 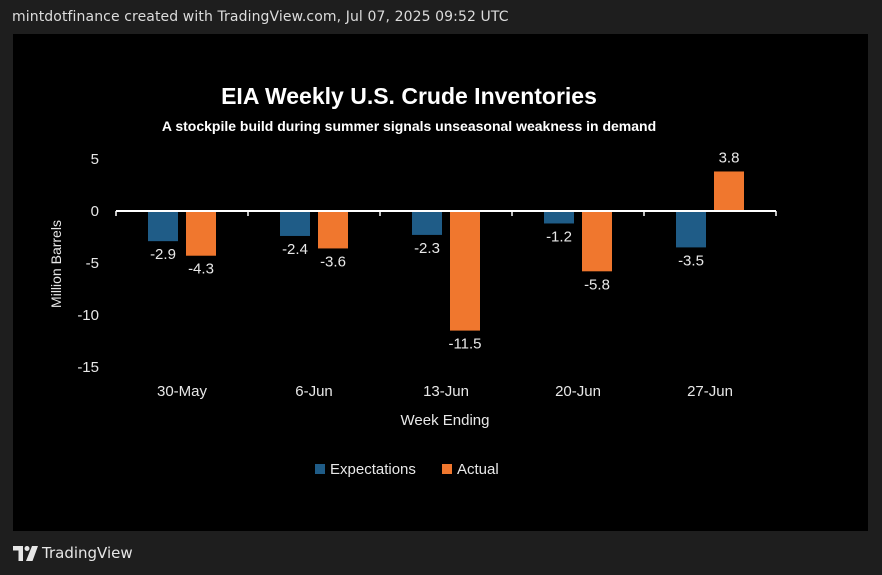 What do you see at coordinates (95, 211) in the screenshot?
I see `y-tick-label: 0` at bounding box center [95, 211].